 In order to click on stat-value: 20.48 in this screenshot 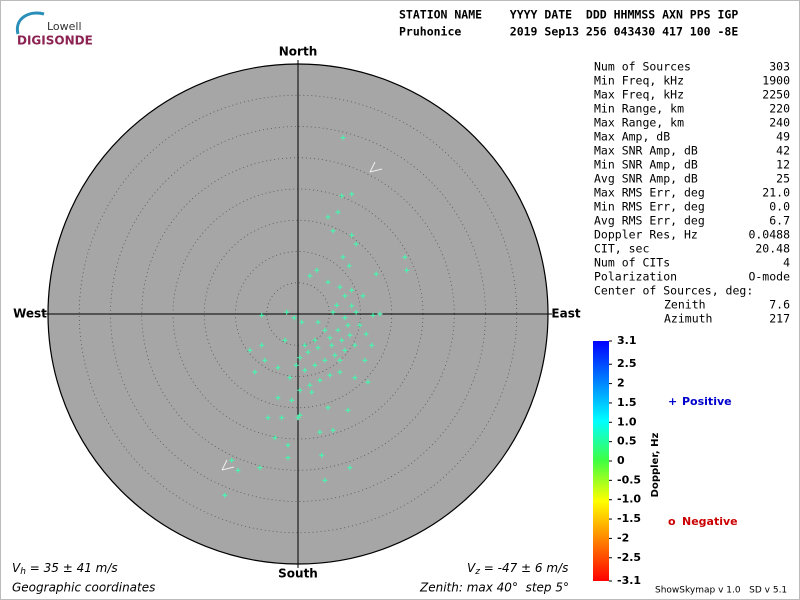, I will do `click(772, 249)`.